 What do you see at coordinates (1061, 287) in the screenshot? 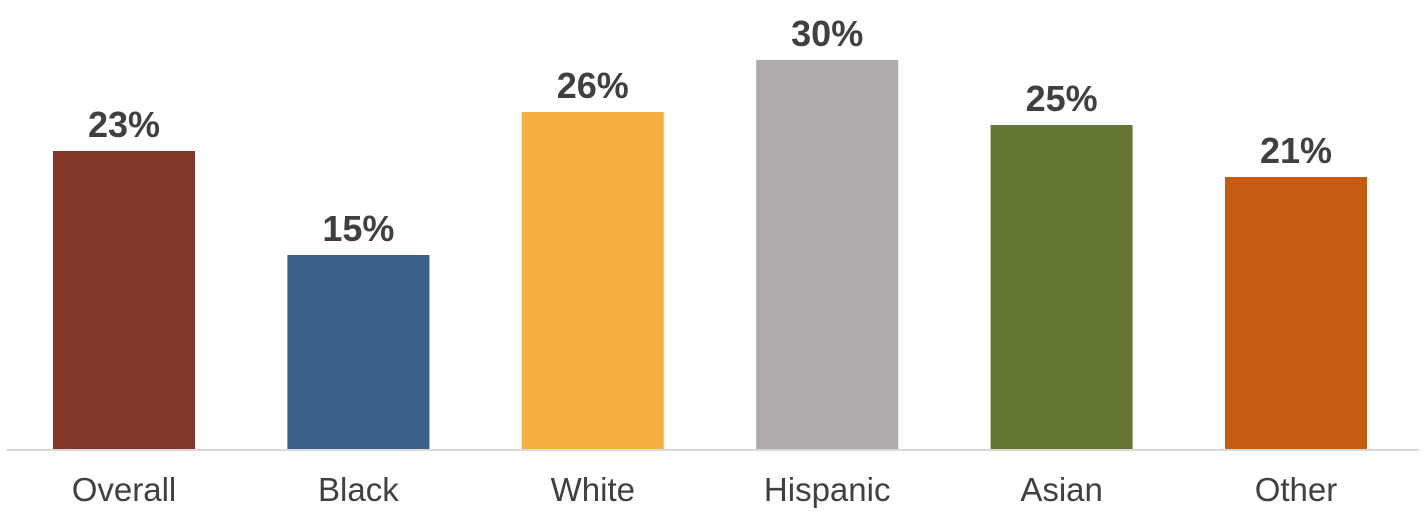
I see `bar-asian` at bounding box center [1061, 287].